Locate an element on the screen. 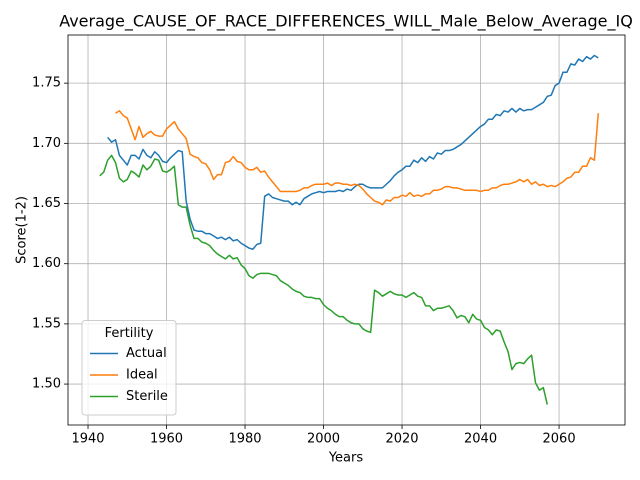 The height and width of the screenshot is (480, 640). y-tick-label: 1.55 is located at coordinates (46, 323).